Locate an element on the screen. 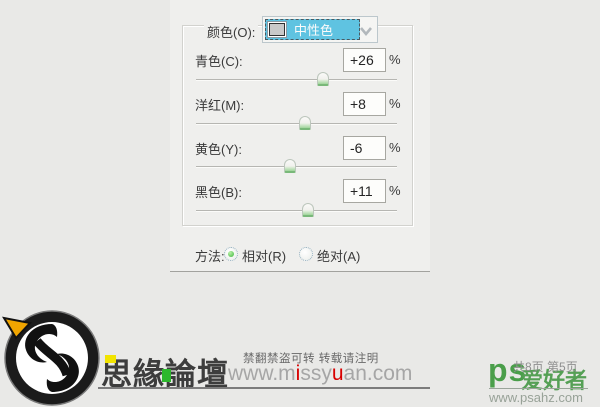  slider-label-yellow: 黄色(Y): is located at coordinates (218, 149).